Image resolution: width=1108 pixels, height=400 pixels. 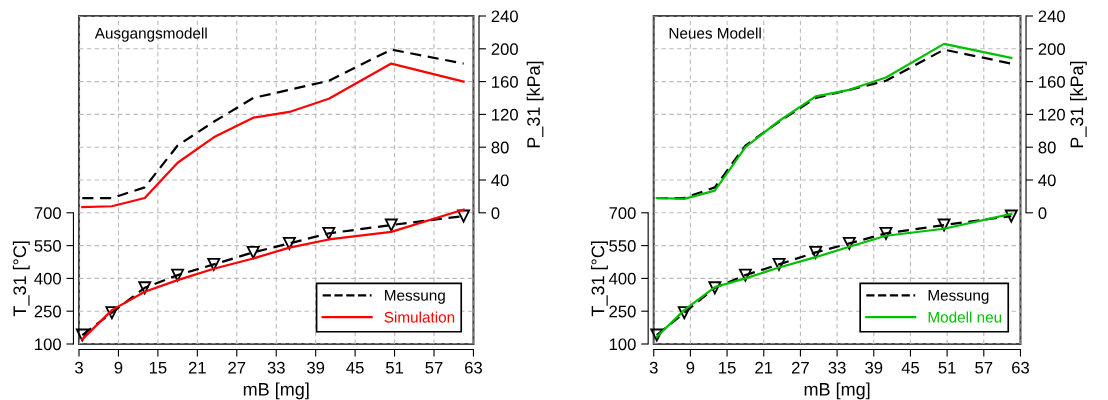 I want to click on text: Neues Modell, so click(x=715, y=33).